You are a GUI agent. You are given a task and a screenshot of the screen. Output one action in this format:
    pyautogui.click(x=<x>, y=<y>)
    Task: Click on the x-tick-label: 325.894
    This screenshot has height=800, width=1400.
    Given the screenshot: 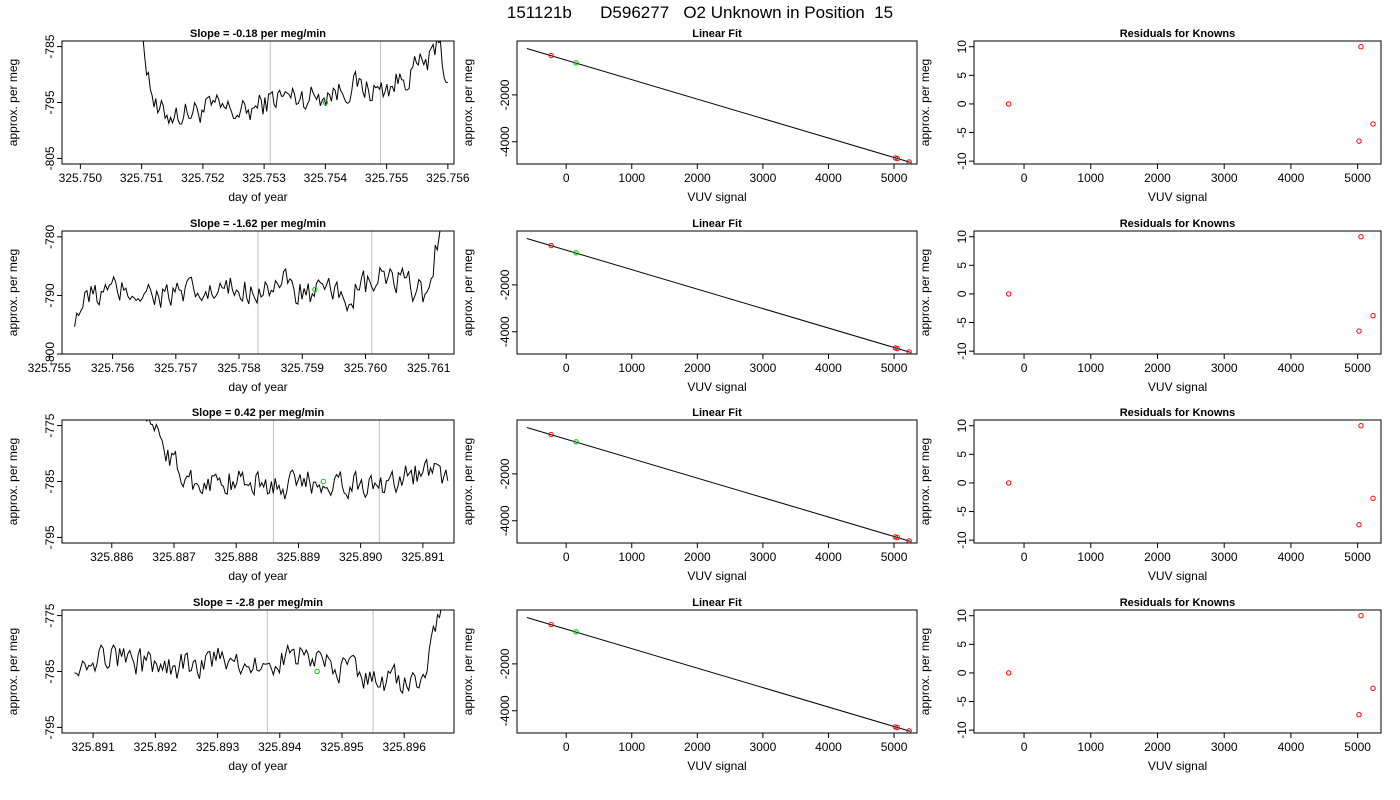 What is the action you would take?
    pyautogui.click(x=280, y=747)
    